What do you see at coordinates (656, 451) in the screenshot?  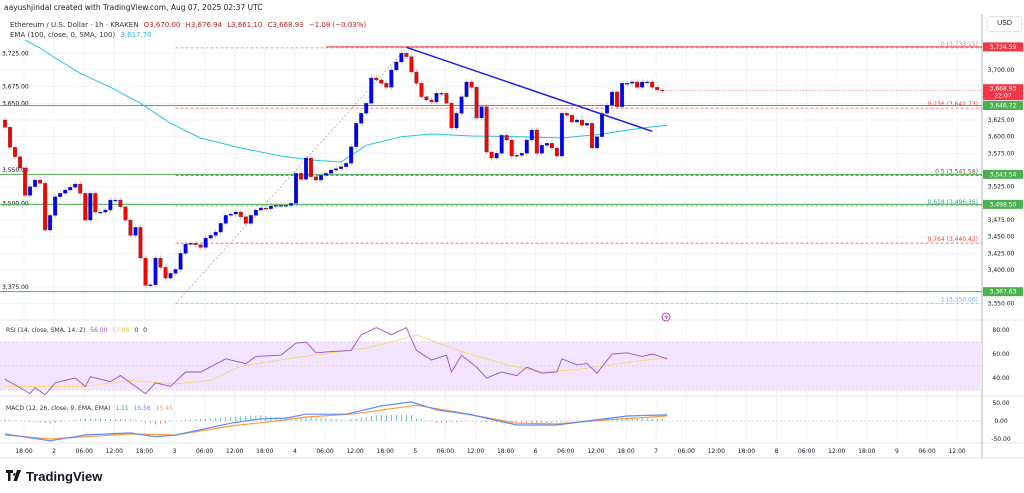 I see `time-tick-label: 7` at bounding box center [656, 451].